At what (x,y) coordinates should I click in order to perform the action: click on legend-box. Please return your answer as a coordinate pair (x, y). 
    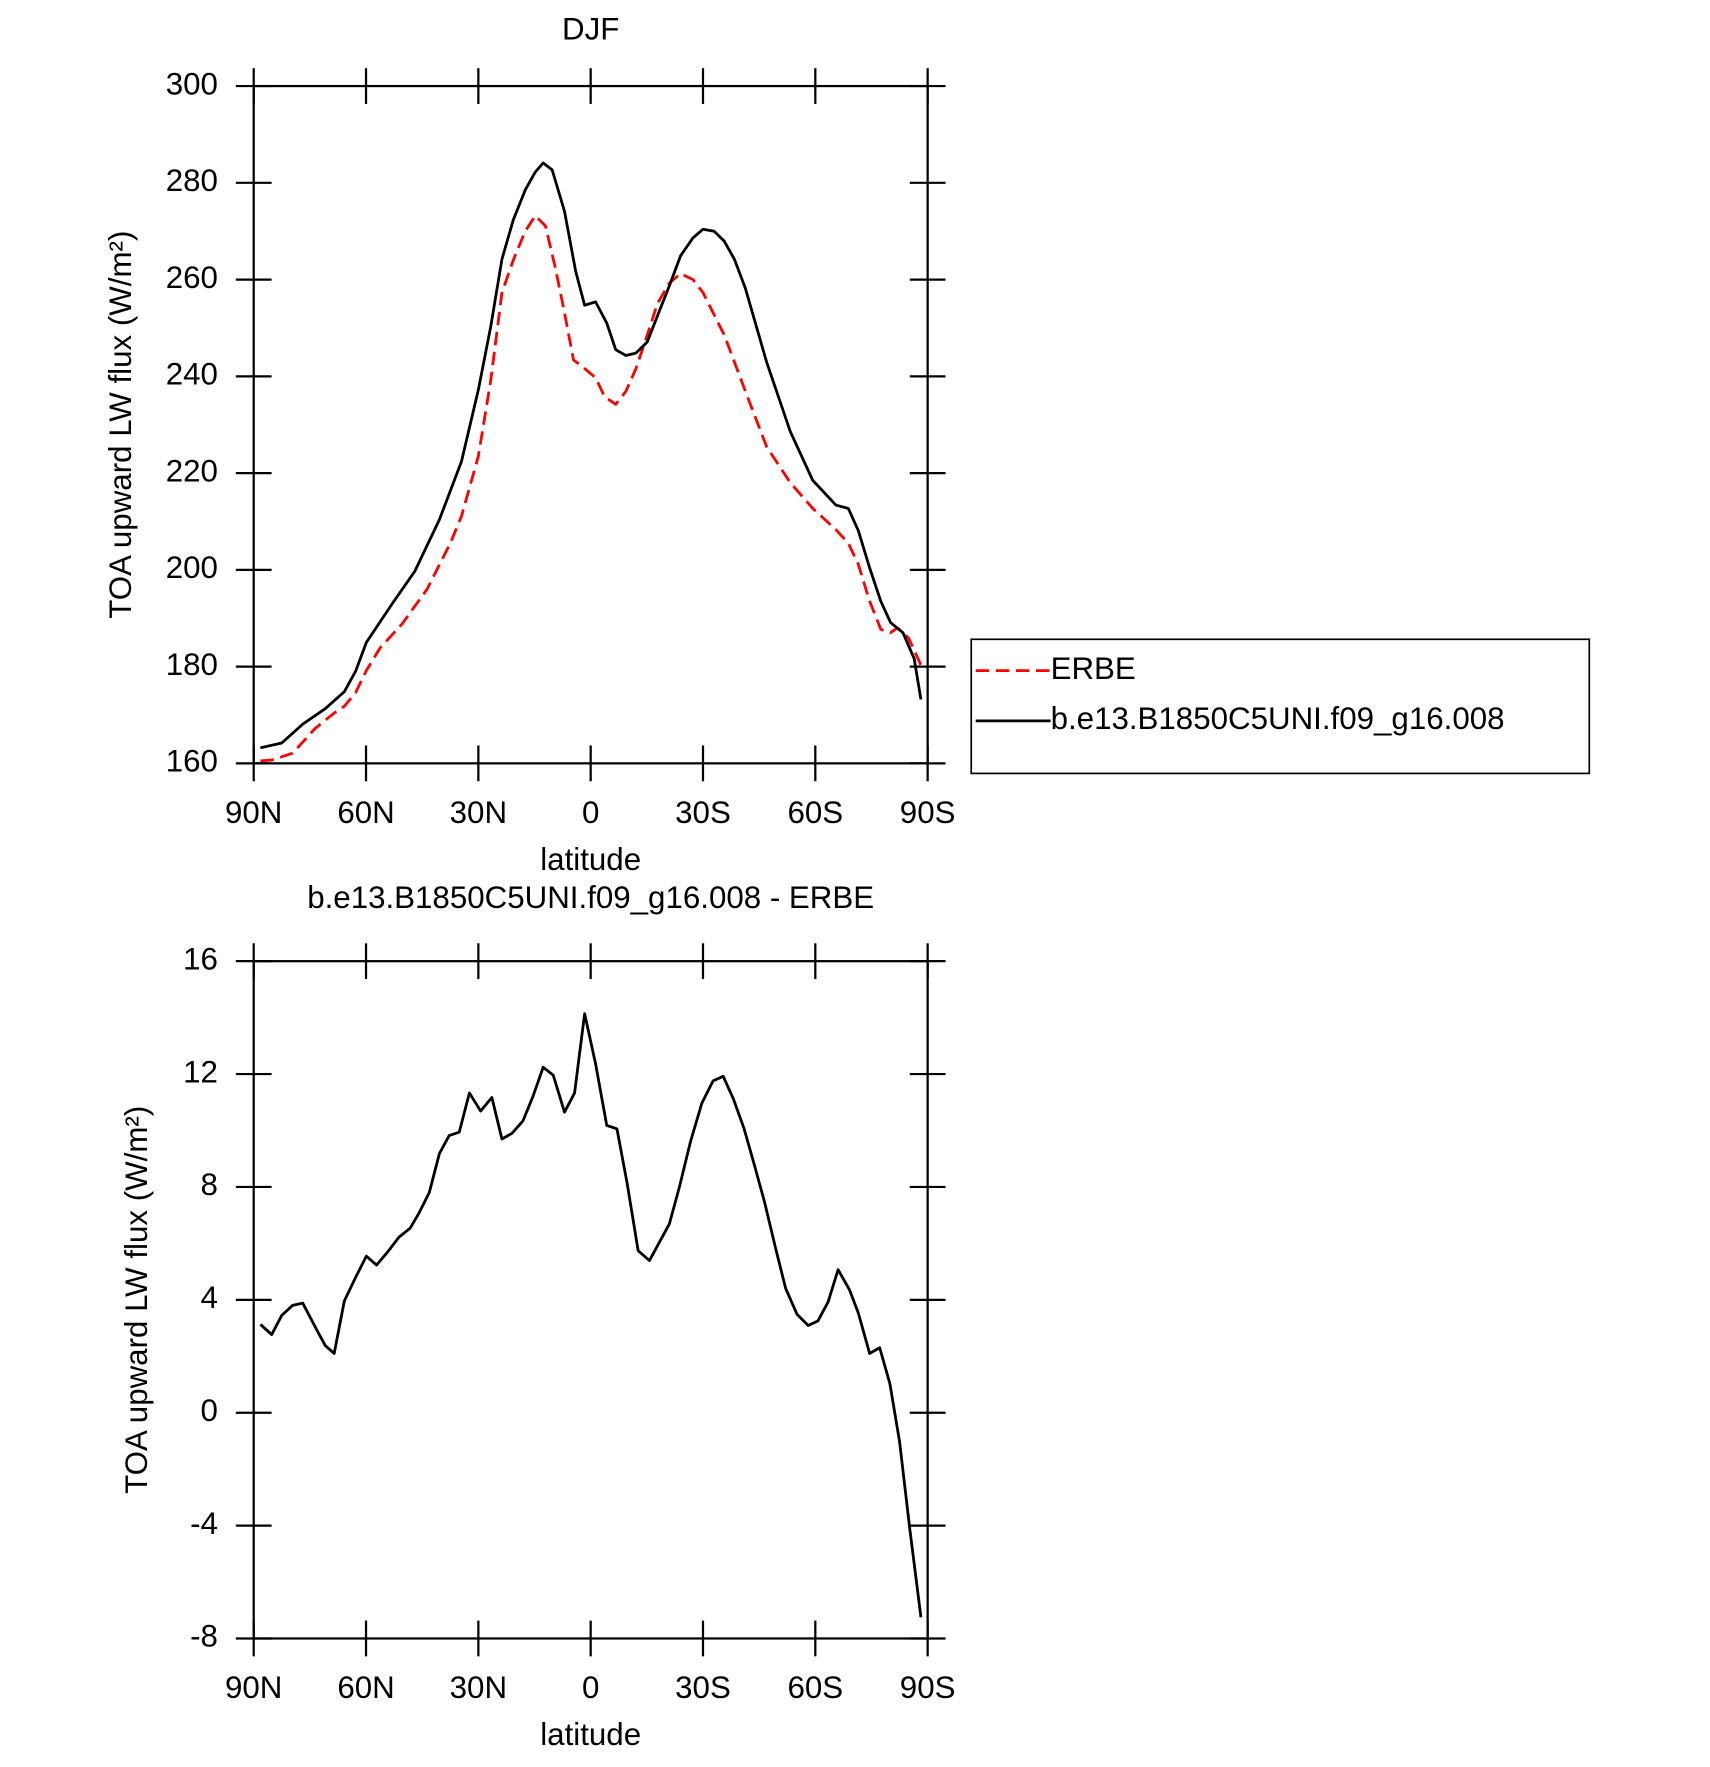
    Looking at the image, I should click on (1280, 706).